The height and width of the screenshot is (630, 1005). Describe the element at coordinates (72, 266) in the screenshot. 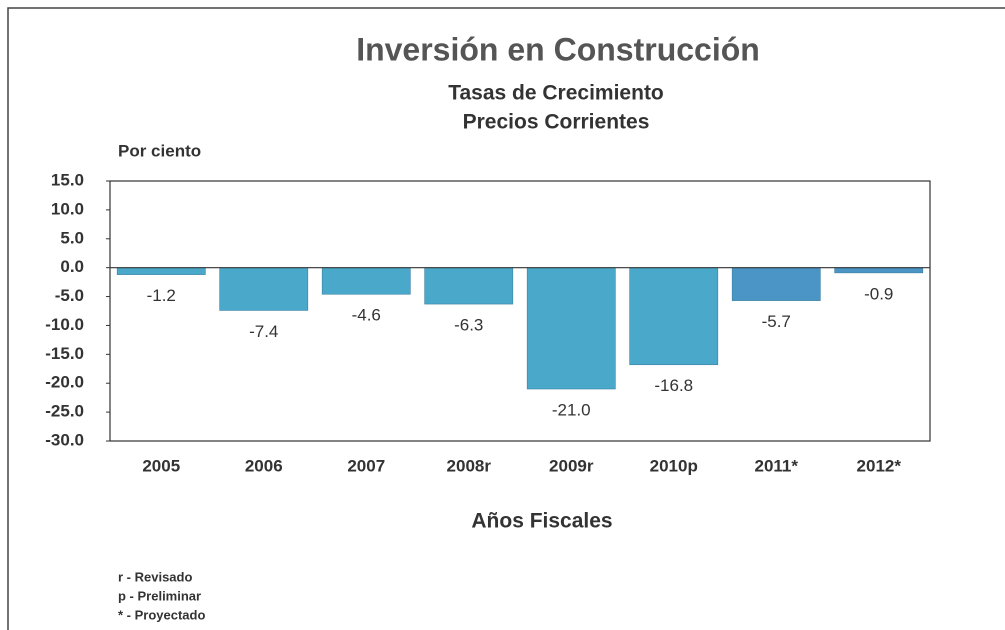

I see `y-tick-label: 0.0` at that location.